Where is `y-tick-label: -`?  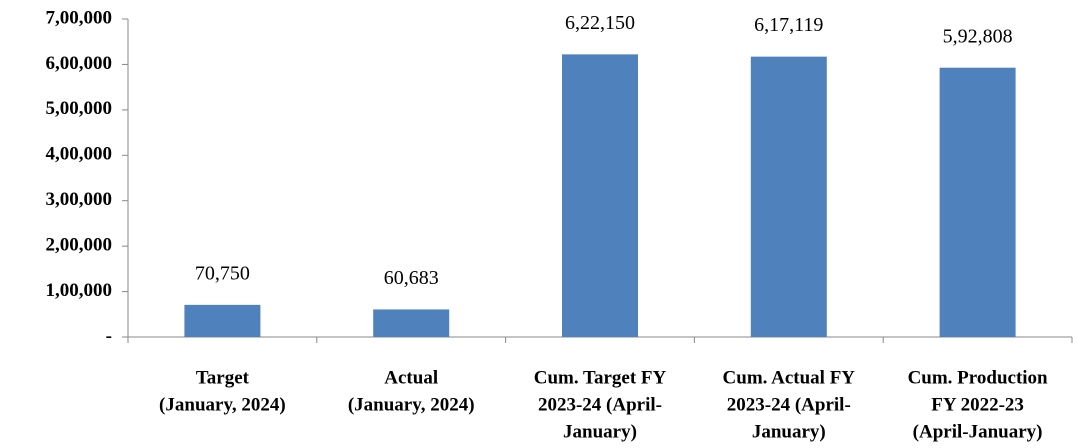 y-tick-label: - is located at coordinates (109, 335).